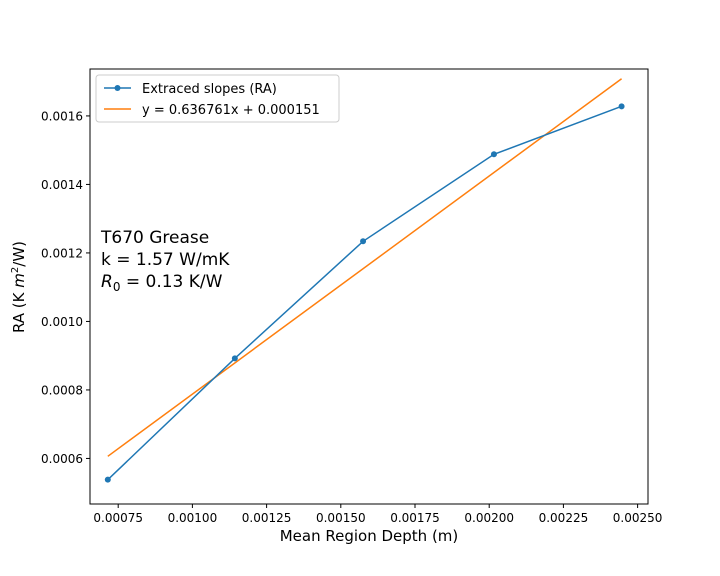  Describe the element at coordinates (209, 89) in the screenshot. I see `legend-label-extracted-slopes: Extraced slopes (RA)` at that location.